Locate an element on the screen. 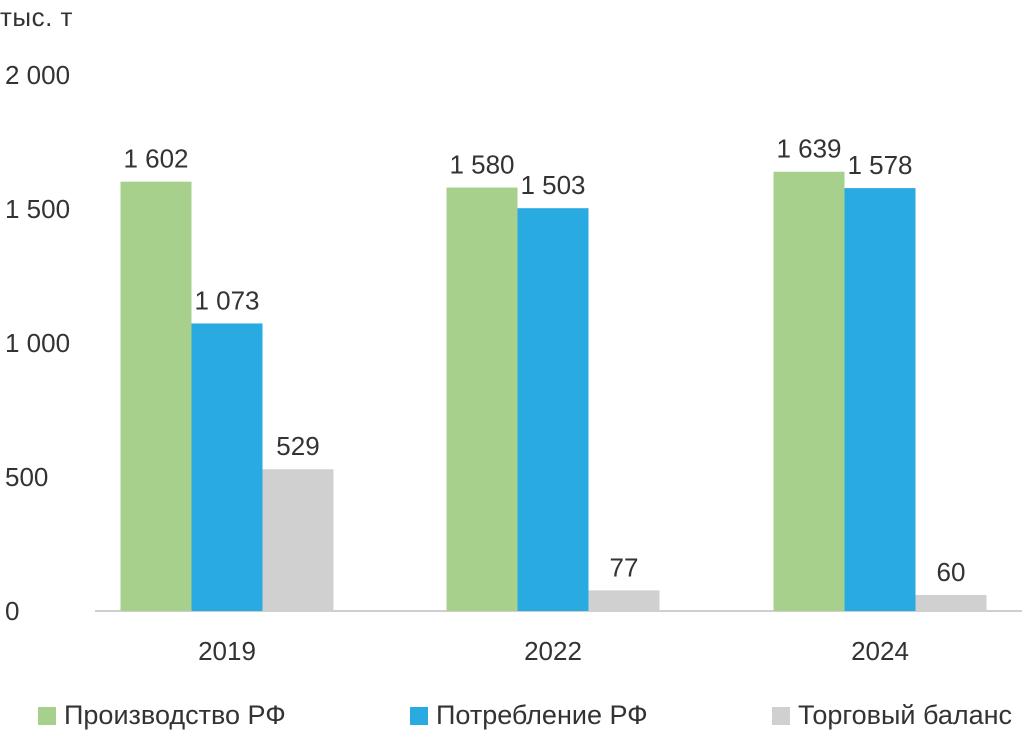  legend-item-trade-balance: Торговый баланс is located at coordinates (892, 715).